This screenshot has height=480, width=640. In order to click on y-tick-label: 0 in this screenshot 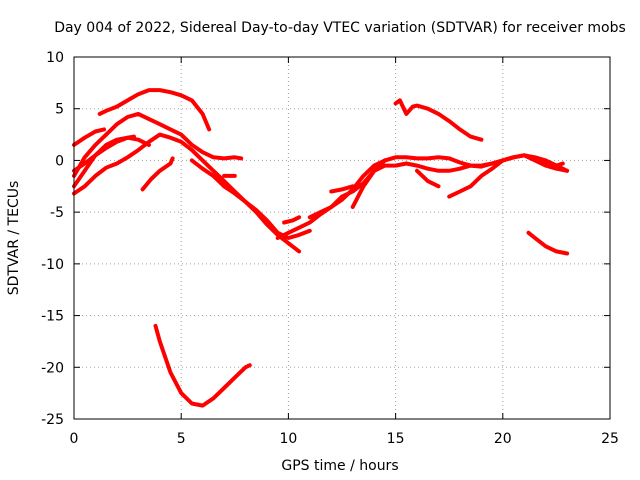, I will do `click(59, 161)`.